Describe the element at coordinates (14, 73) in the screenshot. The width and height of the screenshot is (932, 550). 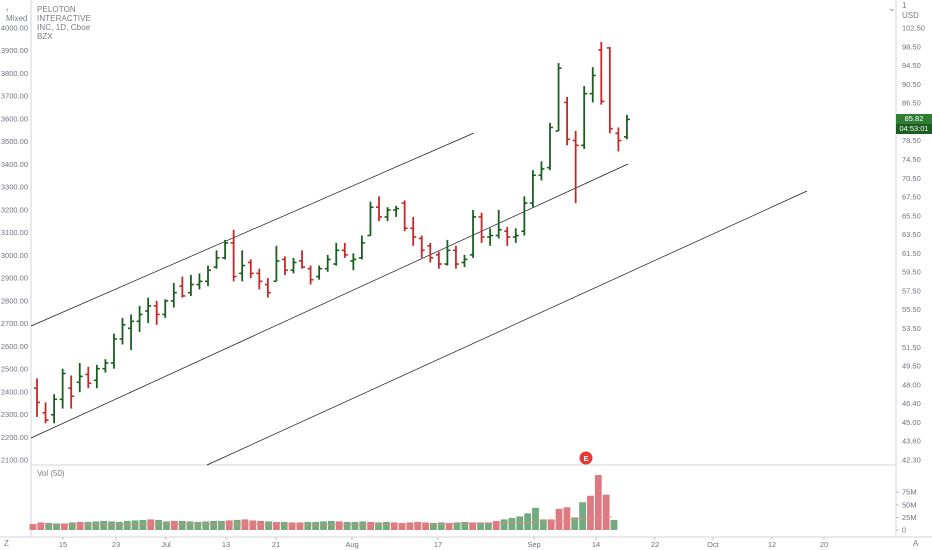
I see `left-axis-label: 3800.00` at that location.